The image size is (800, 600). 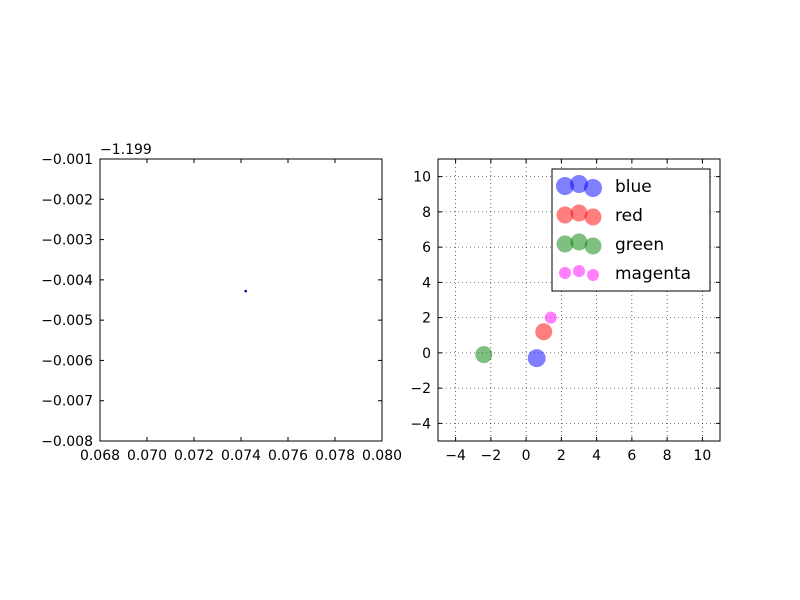 What do you see at coordinates (194, 456) in the screenshot?
I see `x-tick-label: 0.072` at bounding box center [194, 456].